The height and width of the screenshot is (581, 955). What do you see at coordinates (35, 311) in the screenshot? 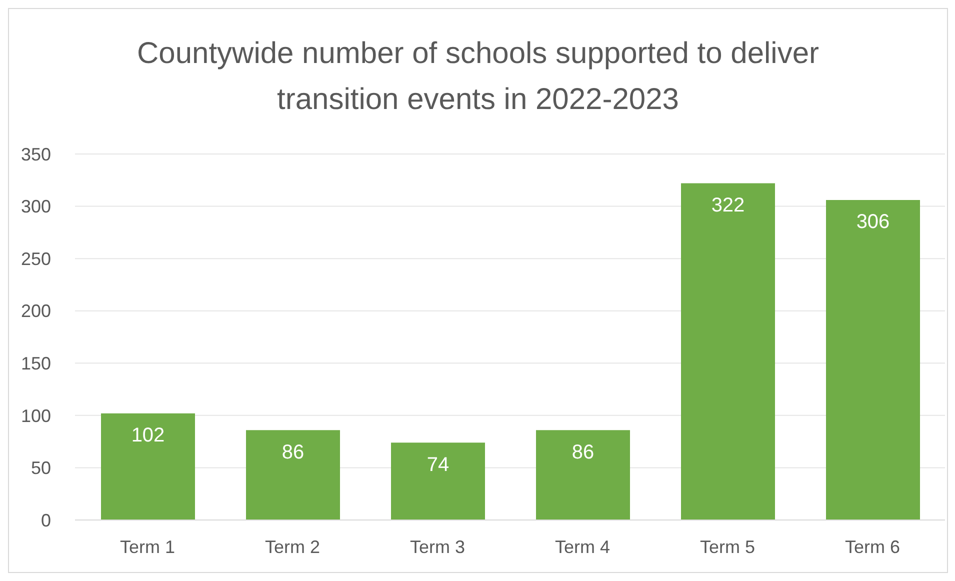
I see `y-tick-label: 200` at bounding box center [35, 311].